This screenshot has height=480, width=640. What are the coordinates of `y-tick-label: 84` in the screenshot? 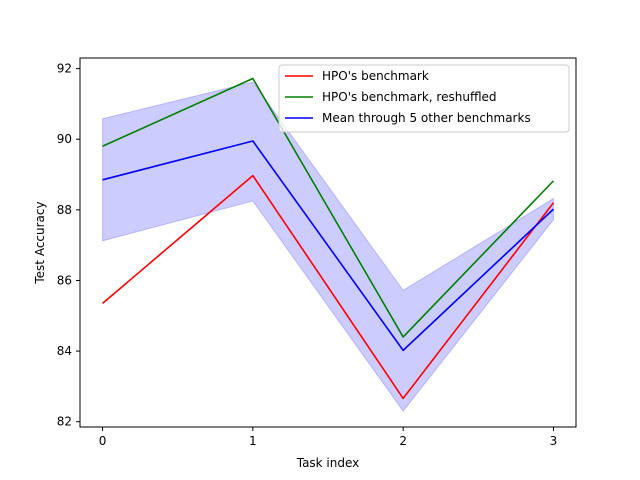 It's located at (64, 351).